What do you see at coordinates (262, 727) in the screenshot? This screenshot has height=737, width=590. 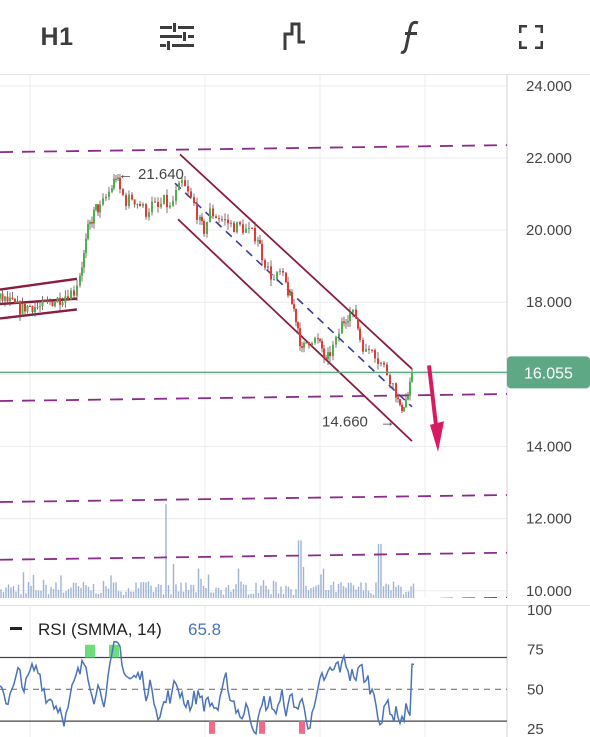 I see `rsi-oversold-fill` at bounding box center [262, 727].